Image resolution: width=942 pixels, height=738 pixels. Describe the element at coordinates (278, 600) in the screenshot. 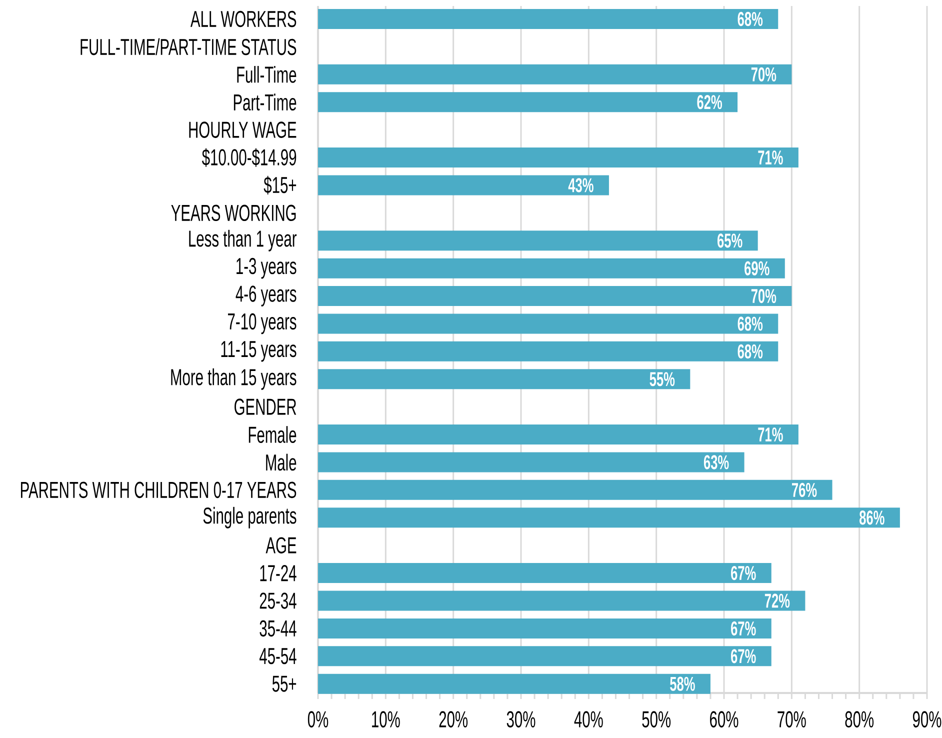

I see `y-tick-label: 25-34` at that location.